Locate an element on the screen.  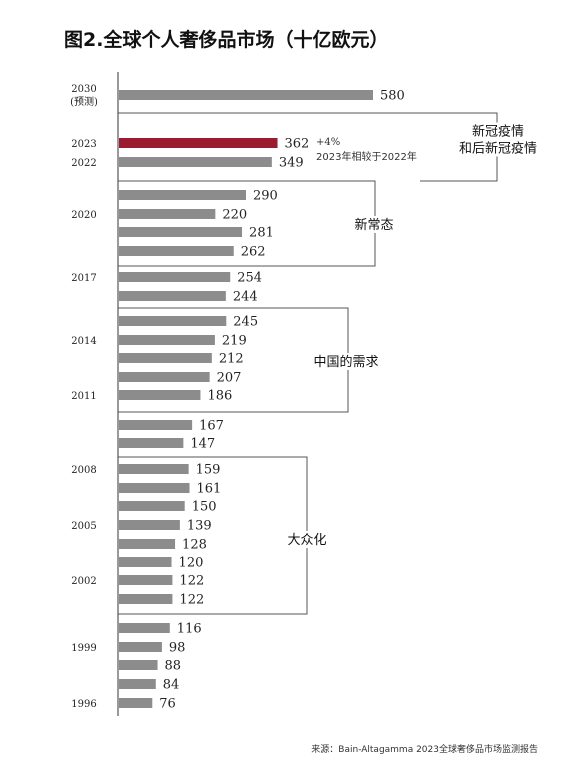
value-label-3: 290 is located at coordinates (265, 196).